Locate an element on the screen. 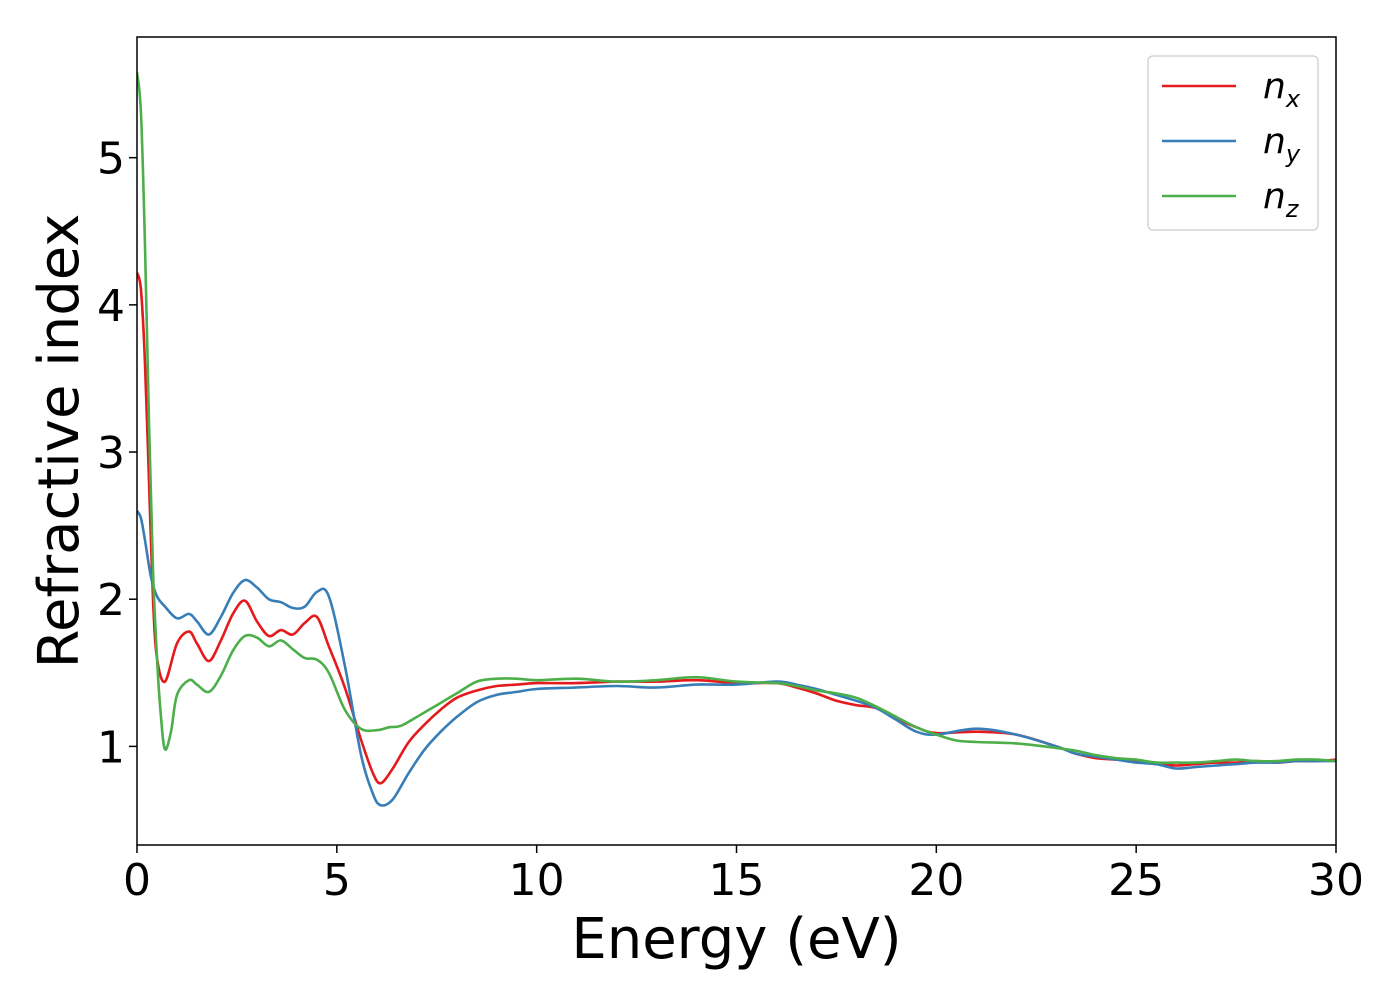 This screenshot has height=1000, width=1400. x-tick-label: 25 is located at coordinates (1136, 880).